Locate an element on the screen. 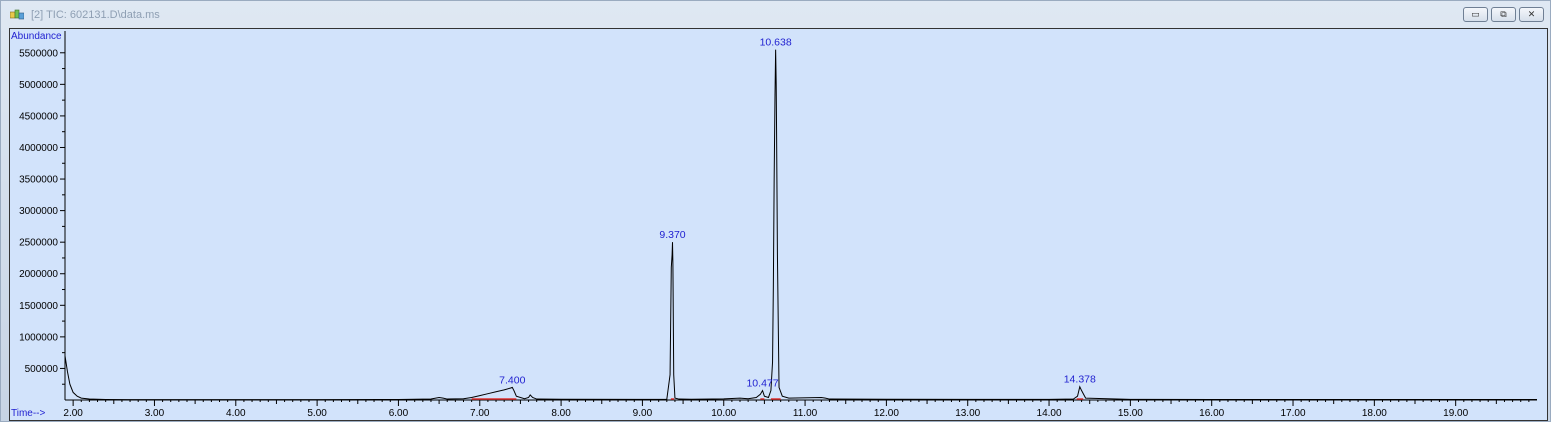 This screenshot has width=1551, height=422. y-tick-label-2: 1500000 is located at coordinates (38, 306).